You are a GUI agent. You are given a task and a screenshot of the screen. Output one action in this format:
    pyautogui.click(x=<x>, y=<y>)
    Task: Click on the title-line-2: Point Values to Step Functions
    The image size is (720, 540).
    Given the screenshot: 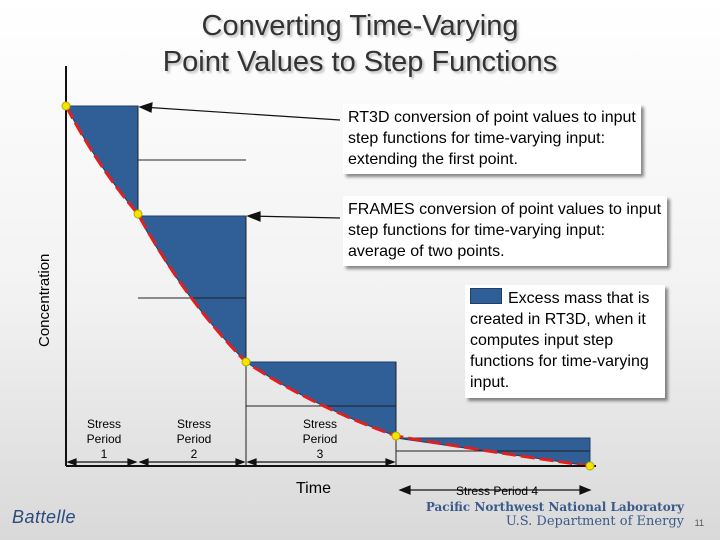 What is the action you would take?
    pyautogui.click(x=360, y=62)
    